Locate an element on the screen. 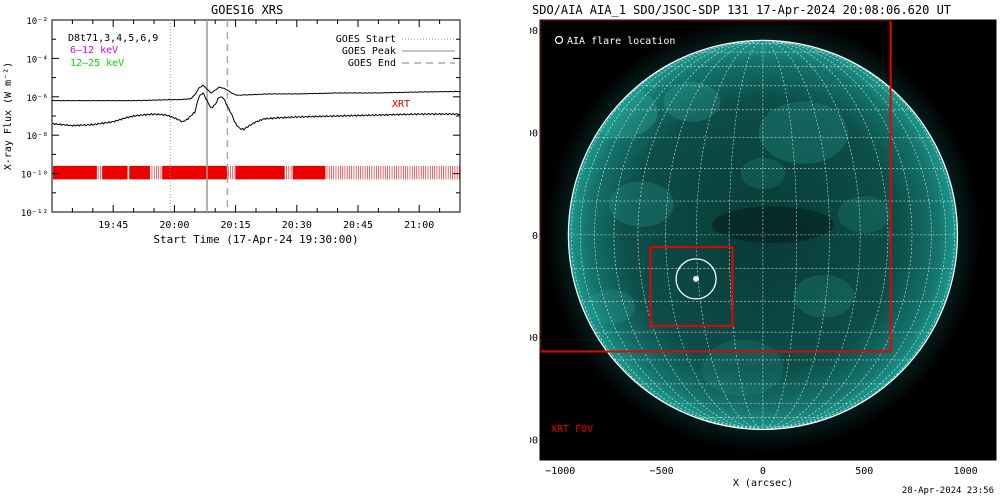 This screenshot has height=500, width=1000. aia-x-tick-label: 1000 is located at coordinates (966, 471).